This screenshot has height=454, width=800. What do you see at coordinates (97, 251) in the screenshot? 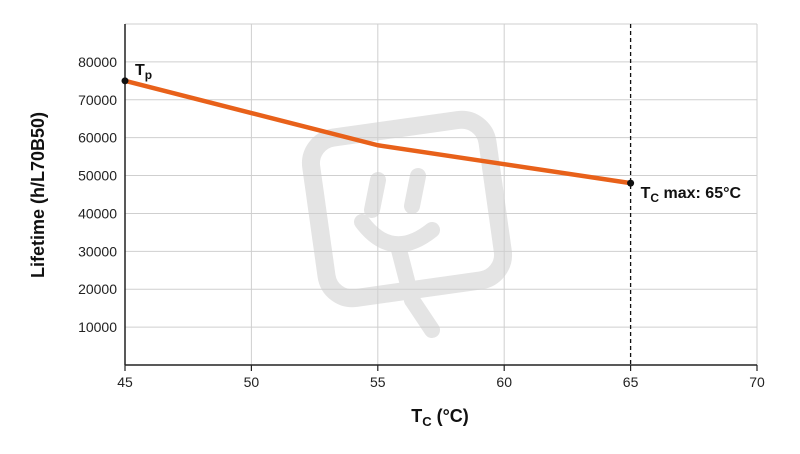
I see `y-tick-label: 30000` at bounding box center [97, 251].